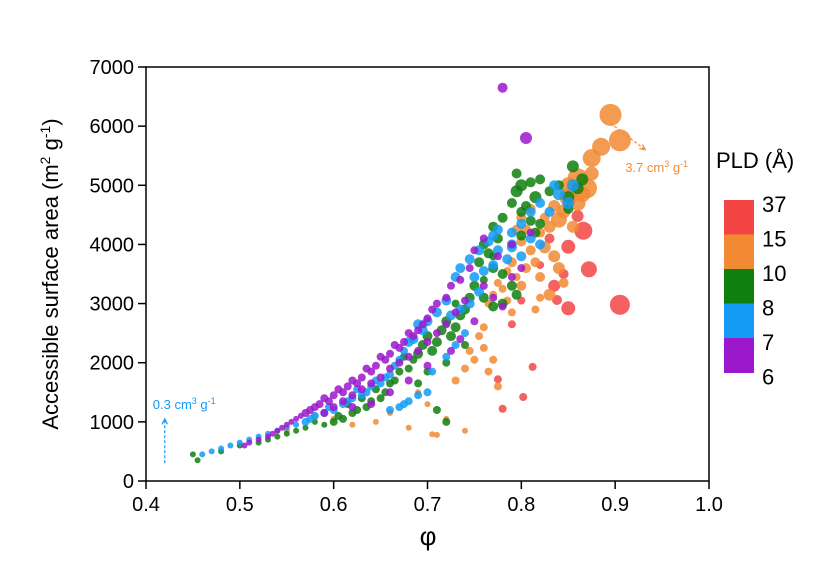  What do you see at coordinates (112, 245) in the screenshot?
I see `y-tick-label: 4000` at bounding box center [112, 245].